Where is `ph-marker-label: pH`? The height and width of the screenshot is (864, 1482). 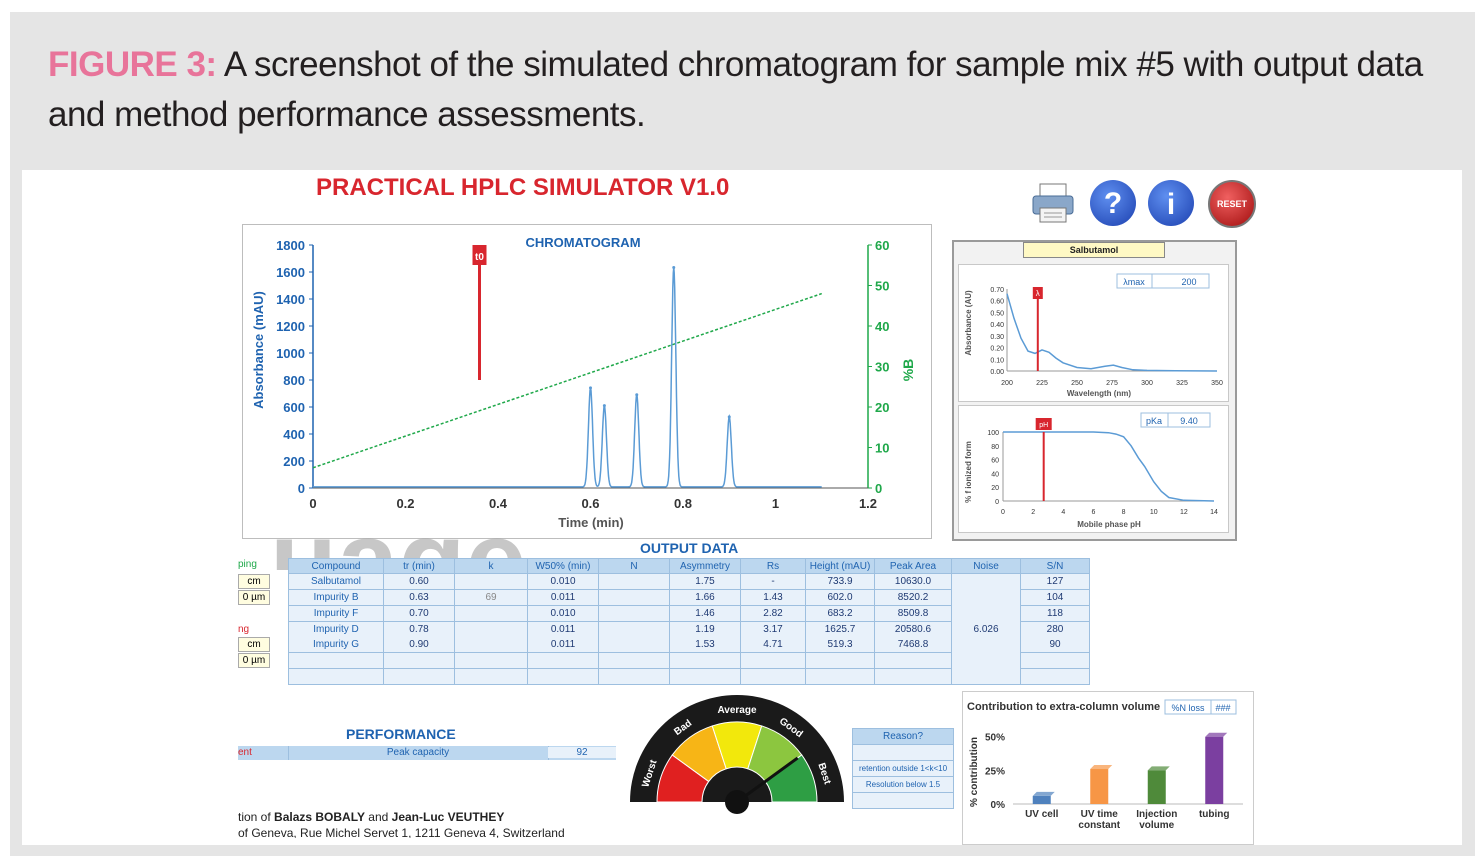
ph-marker-label: pH is located at coordinates (1043, 425).